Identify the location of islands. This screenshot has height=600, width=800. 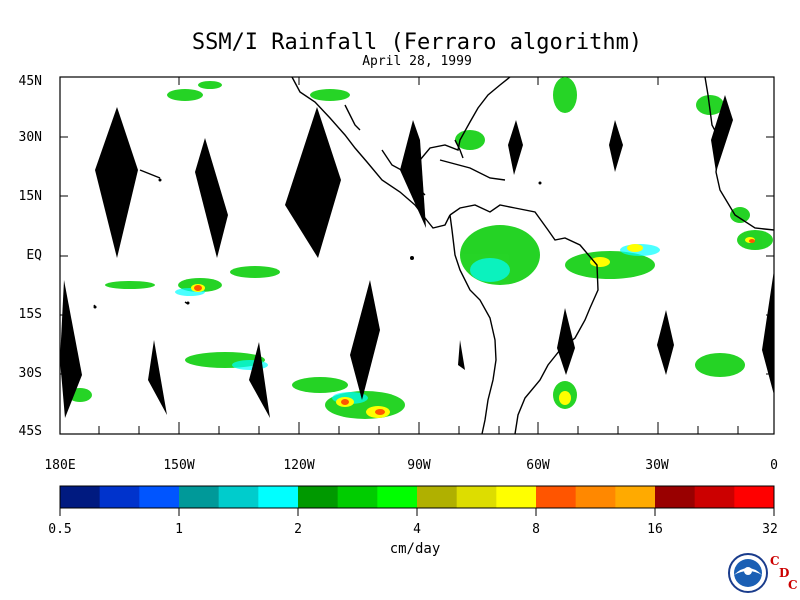
(317, 243).